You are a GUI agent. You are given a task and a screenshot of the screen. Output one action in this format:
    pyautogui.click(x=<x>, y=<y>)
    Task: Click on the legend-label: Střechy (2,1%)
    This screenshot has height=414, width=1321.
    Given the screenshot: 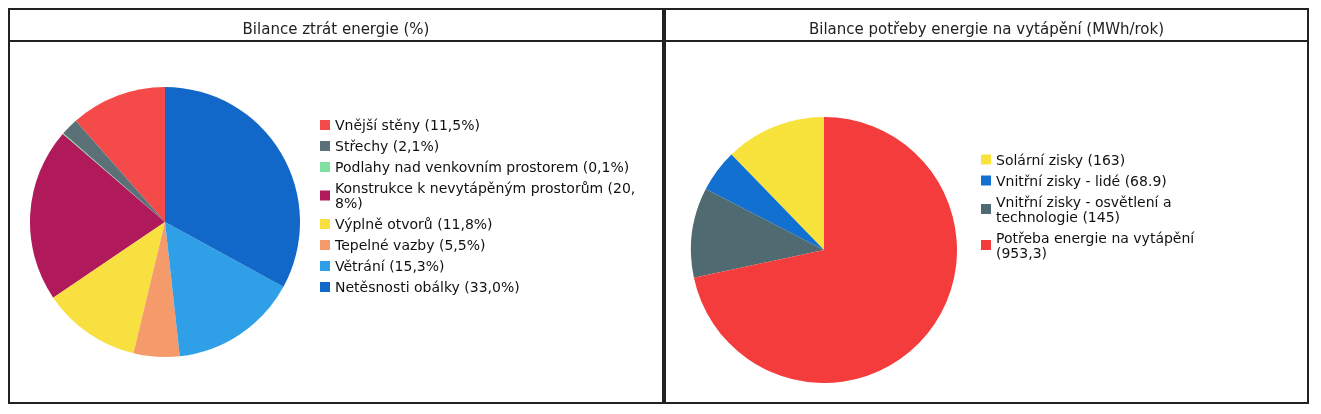 What is the action you would take?
    pyautogui.click(x=387, y=146)
    